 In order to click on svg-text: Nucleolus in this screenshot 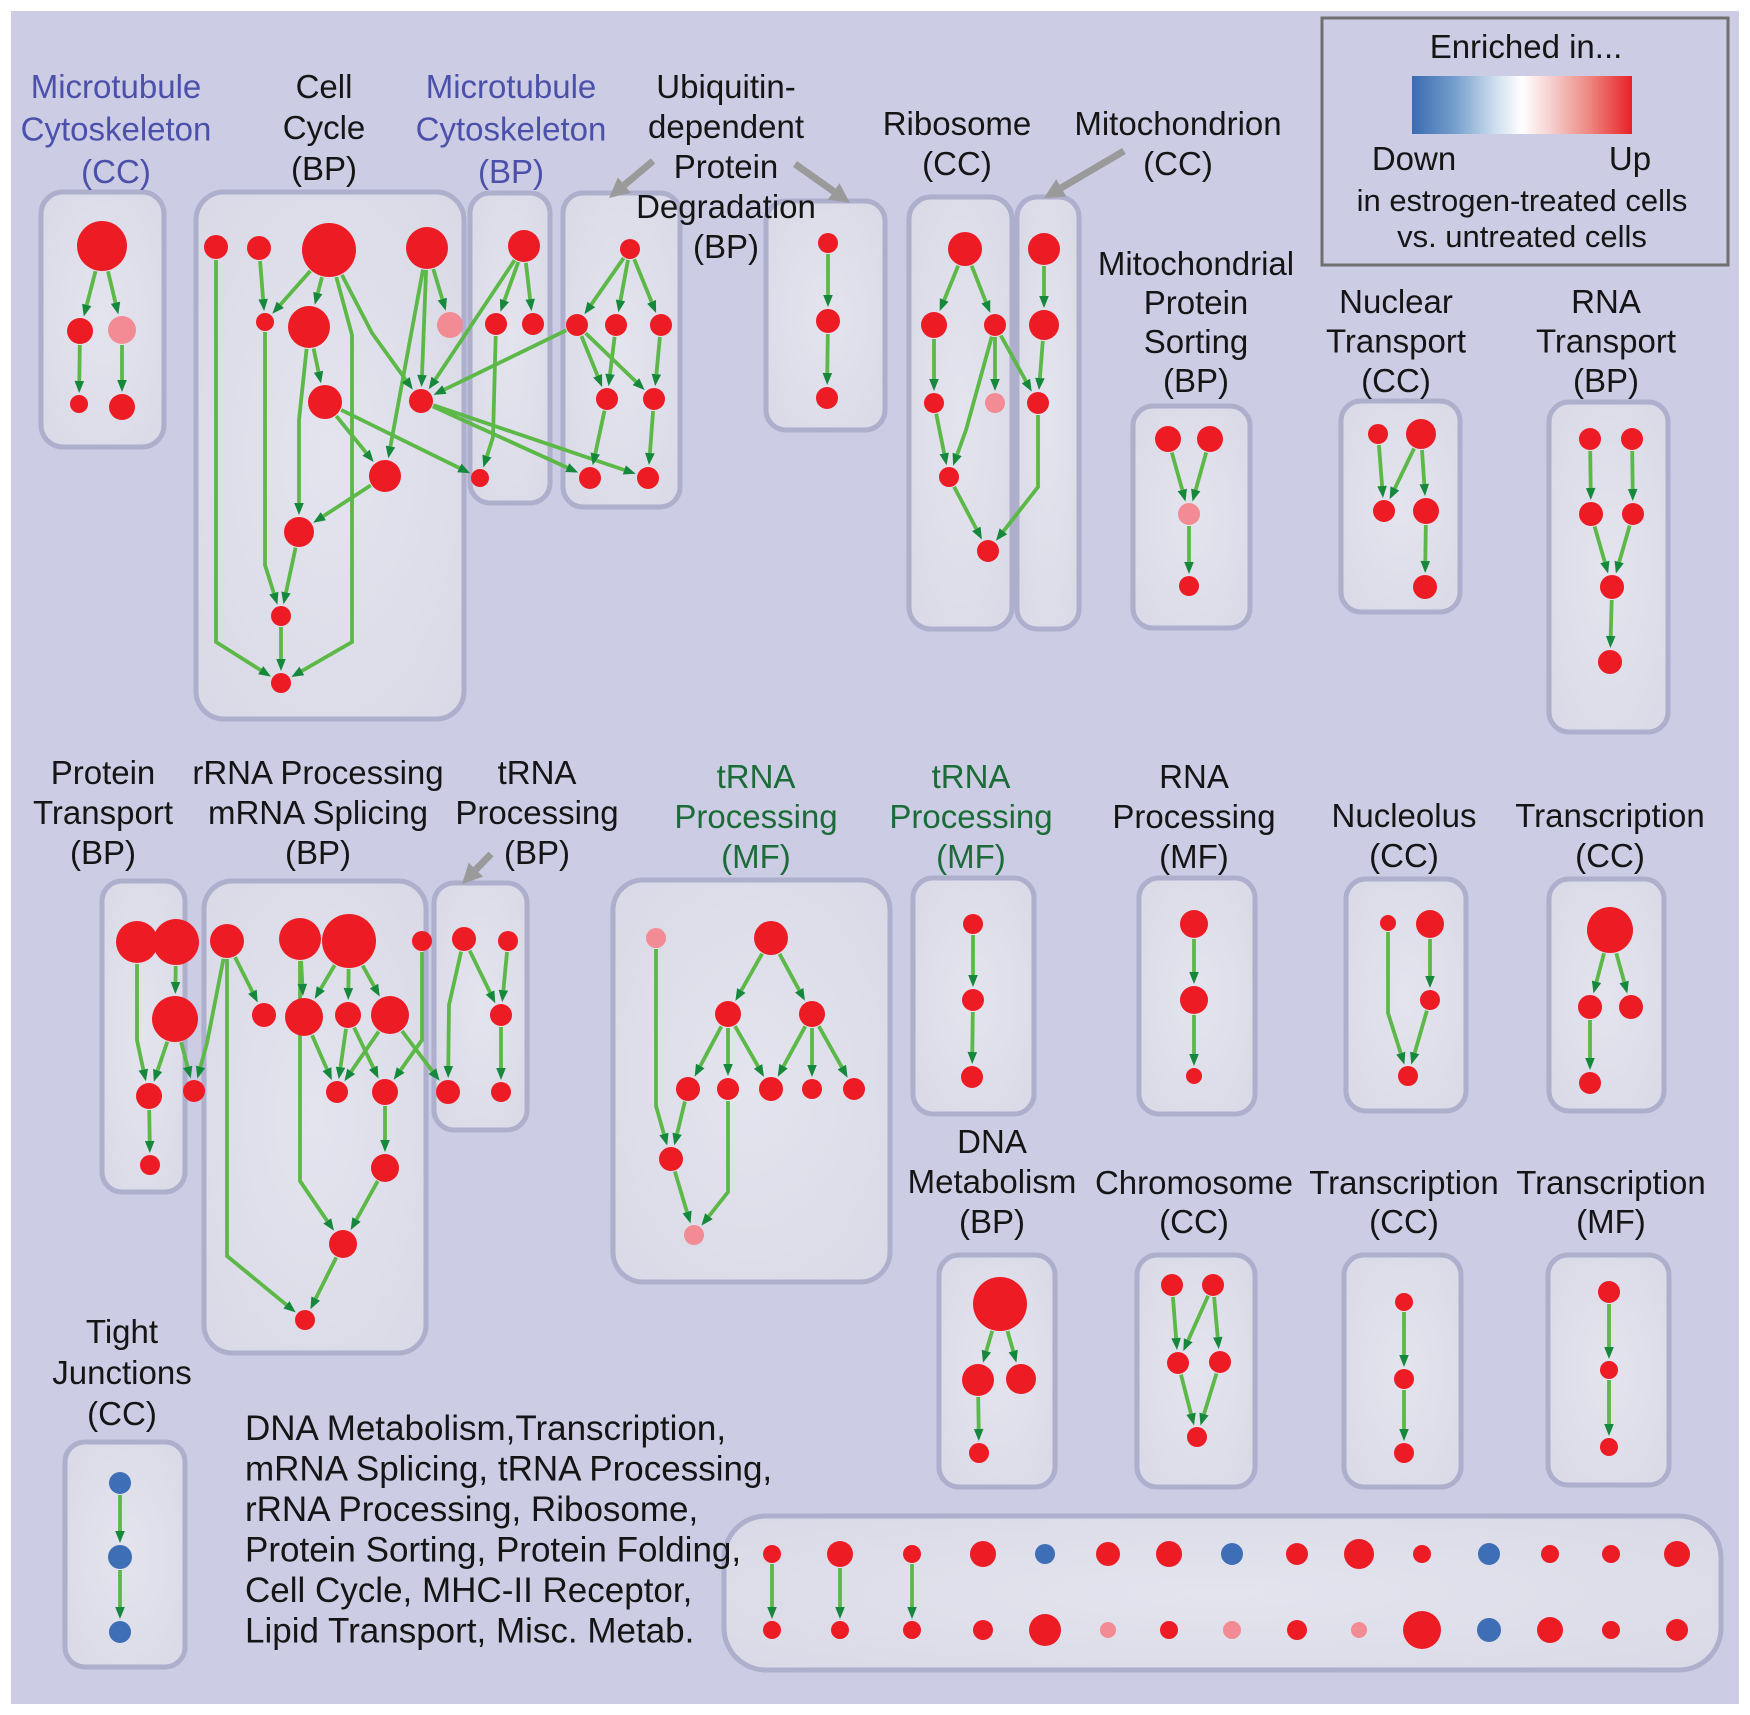, I will do `click(1404, 815)`.